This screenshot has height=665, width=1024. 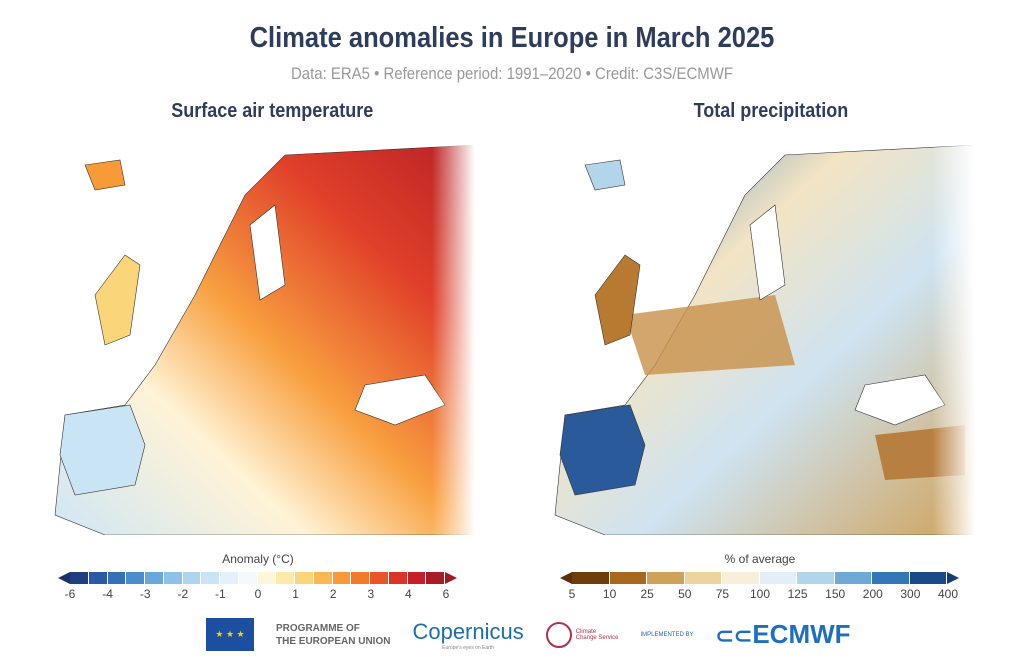 I want to click on c3s-logo: Climate Change Service, so click(x=581, y=634).